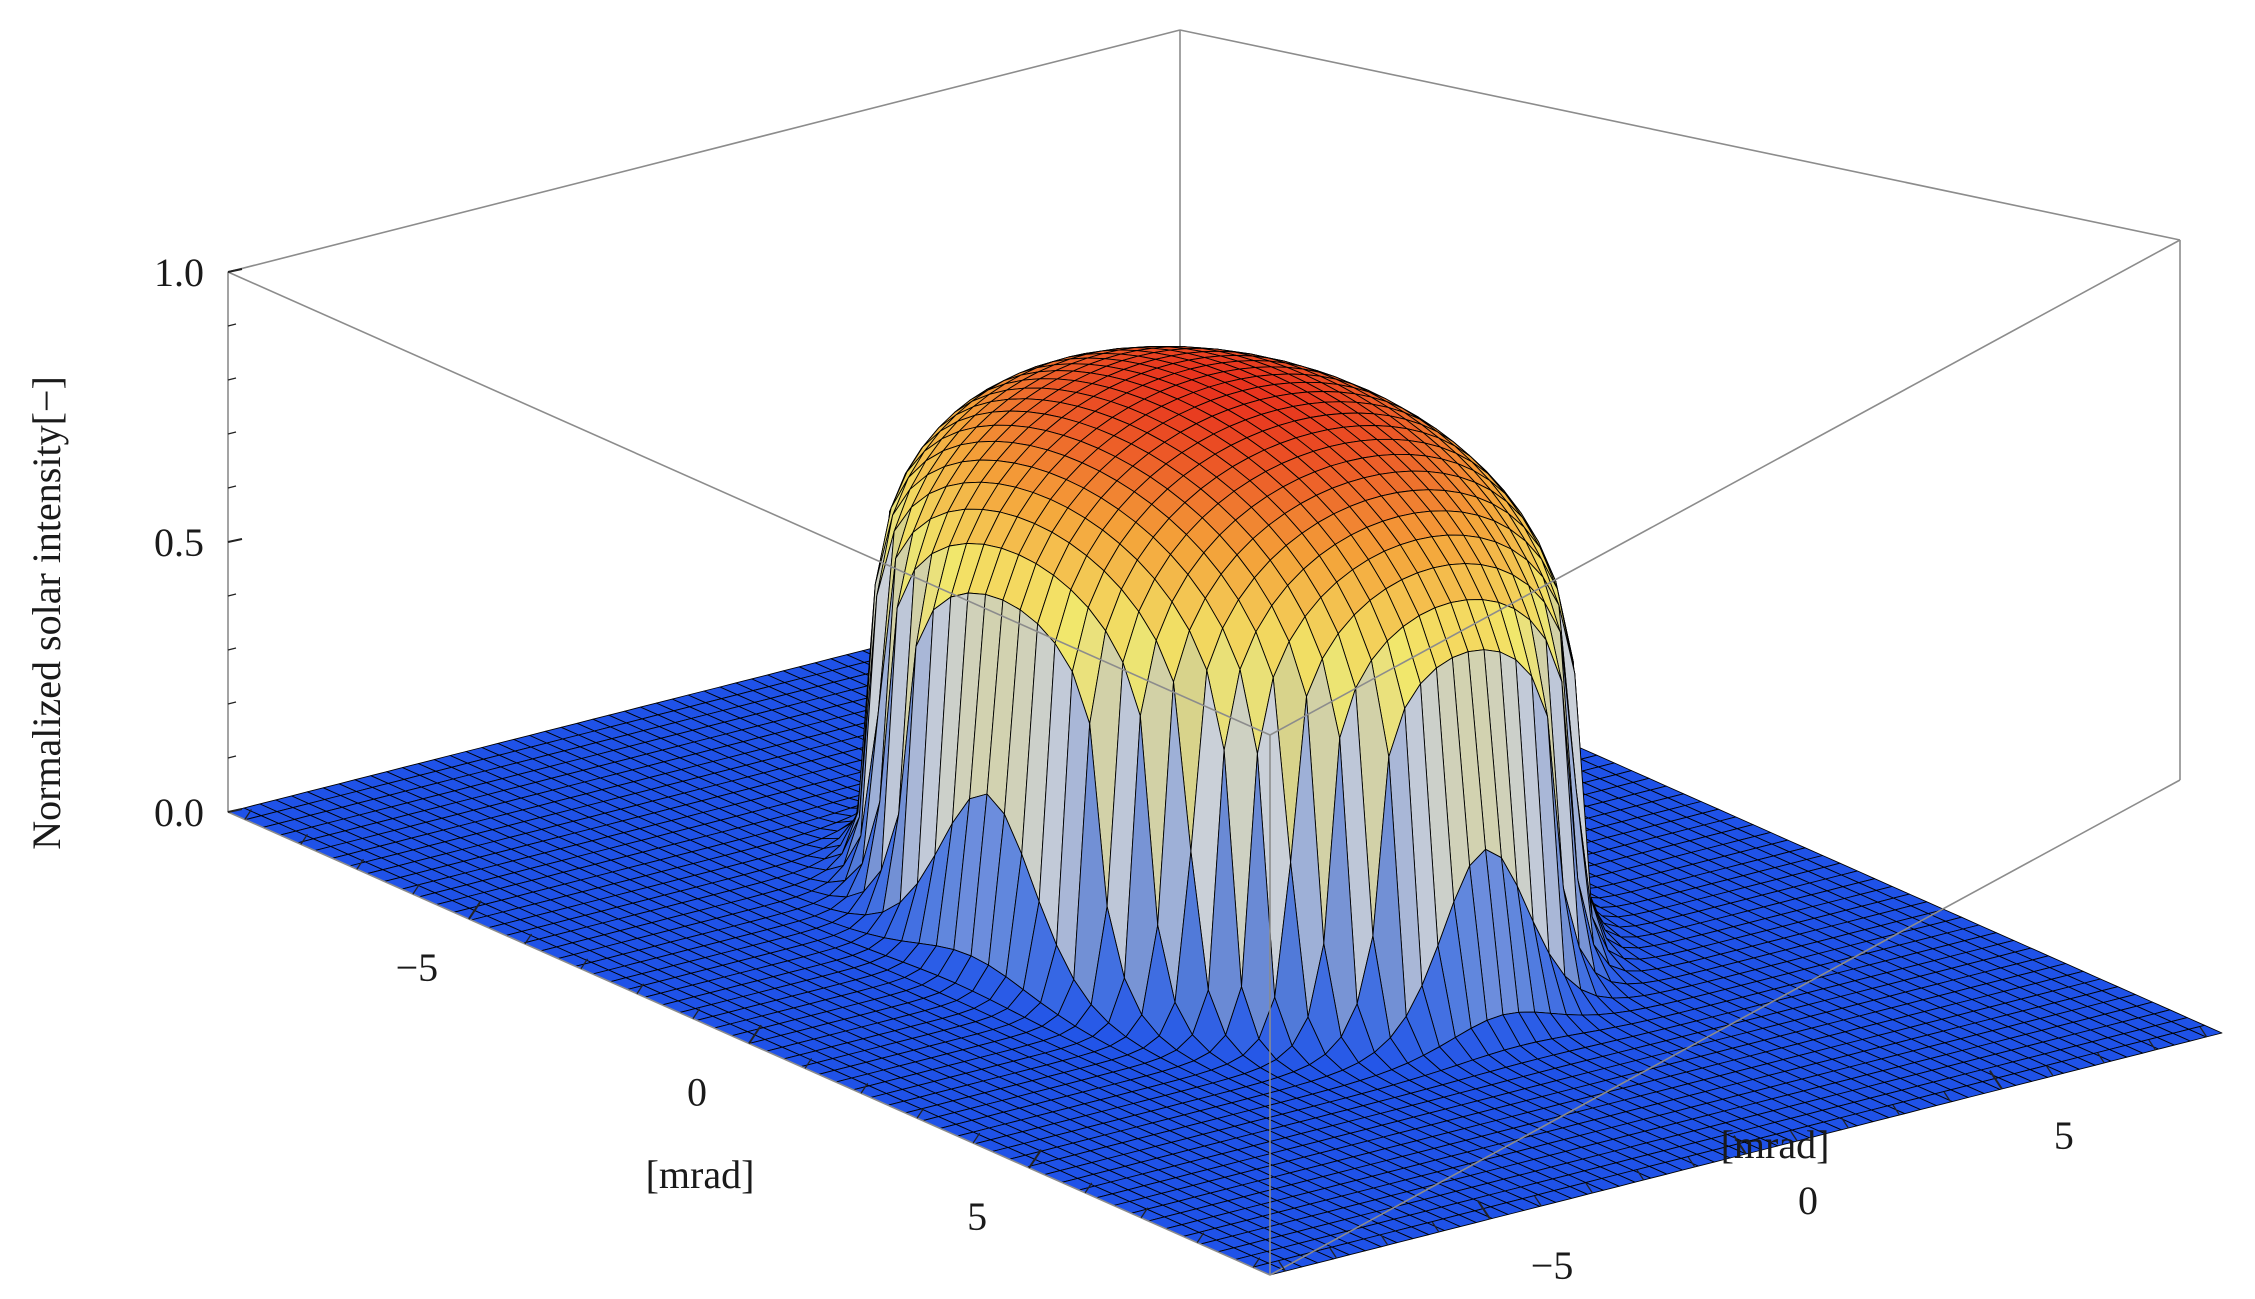 Image resolution: width=2255 pixels, height=1299 pixels. What do you see at coordinates (704, 151) in the screenshot?
I see `box-edge-top-back-left` at bounding box center [704, 151].